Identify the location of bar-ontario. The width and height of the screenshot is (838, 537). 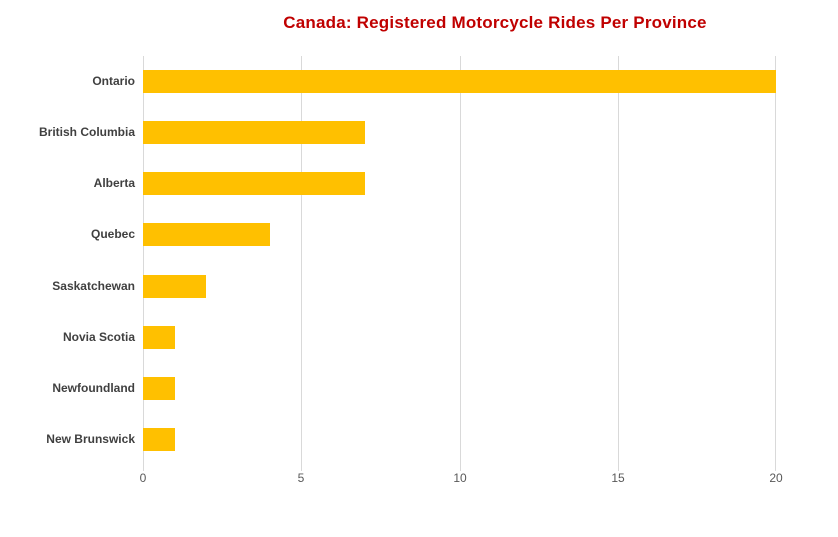
(459, 81).